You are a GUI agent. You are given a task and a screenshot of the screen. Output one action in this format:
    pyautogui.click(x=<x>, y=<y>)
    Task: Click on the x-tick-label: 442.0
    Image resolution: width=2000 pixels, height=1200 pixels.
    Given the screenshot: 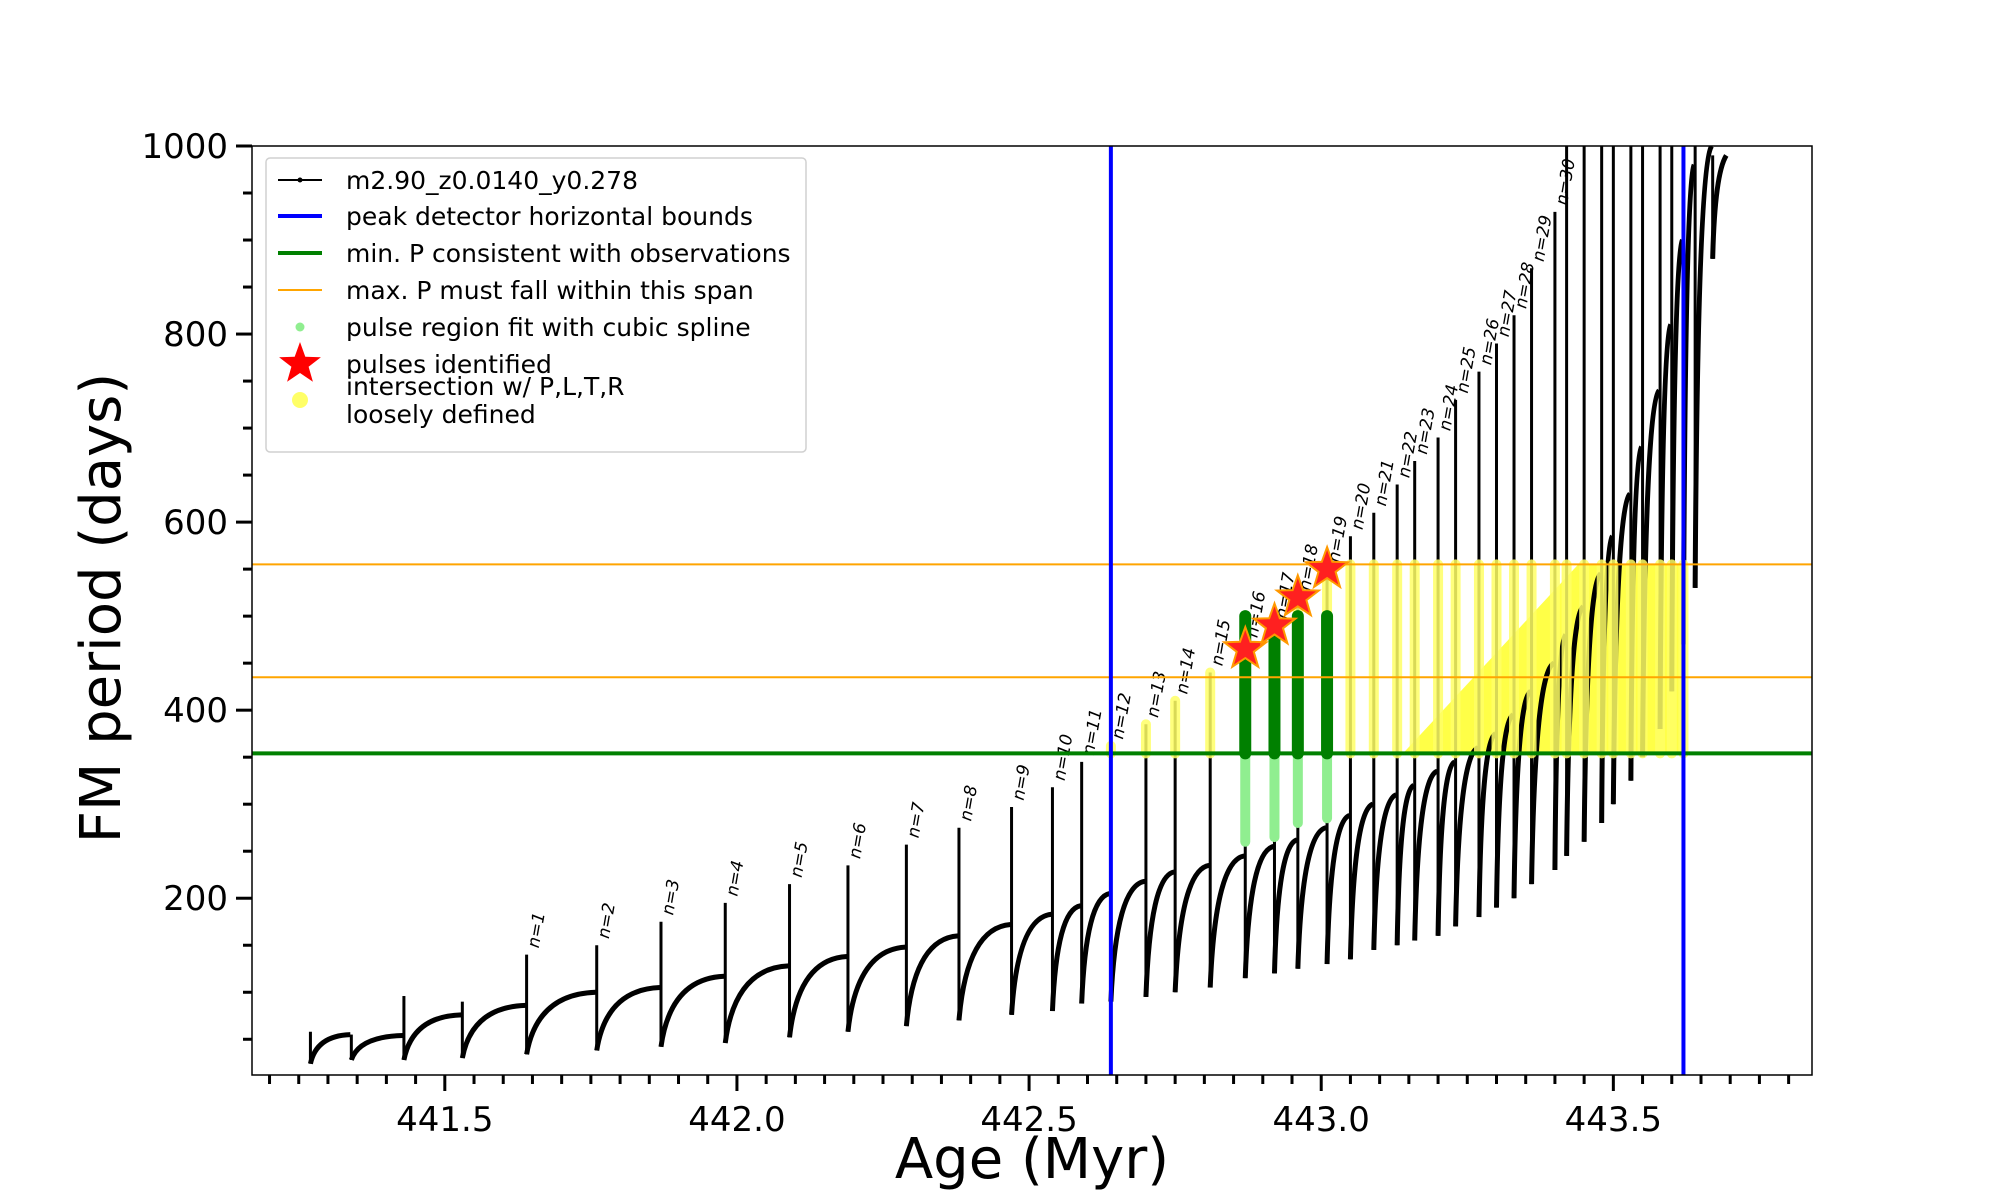 What is the action you would take?
    pyautogui.click(x=736, y=1120)
    